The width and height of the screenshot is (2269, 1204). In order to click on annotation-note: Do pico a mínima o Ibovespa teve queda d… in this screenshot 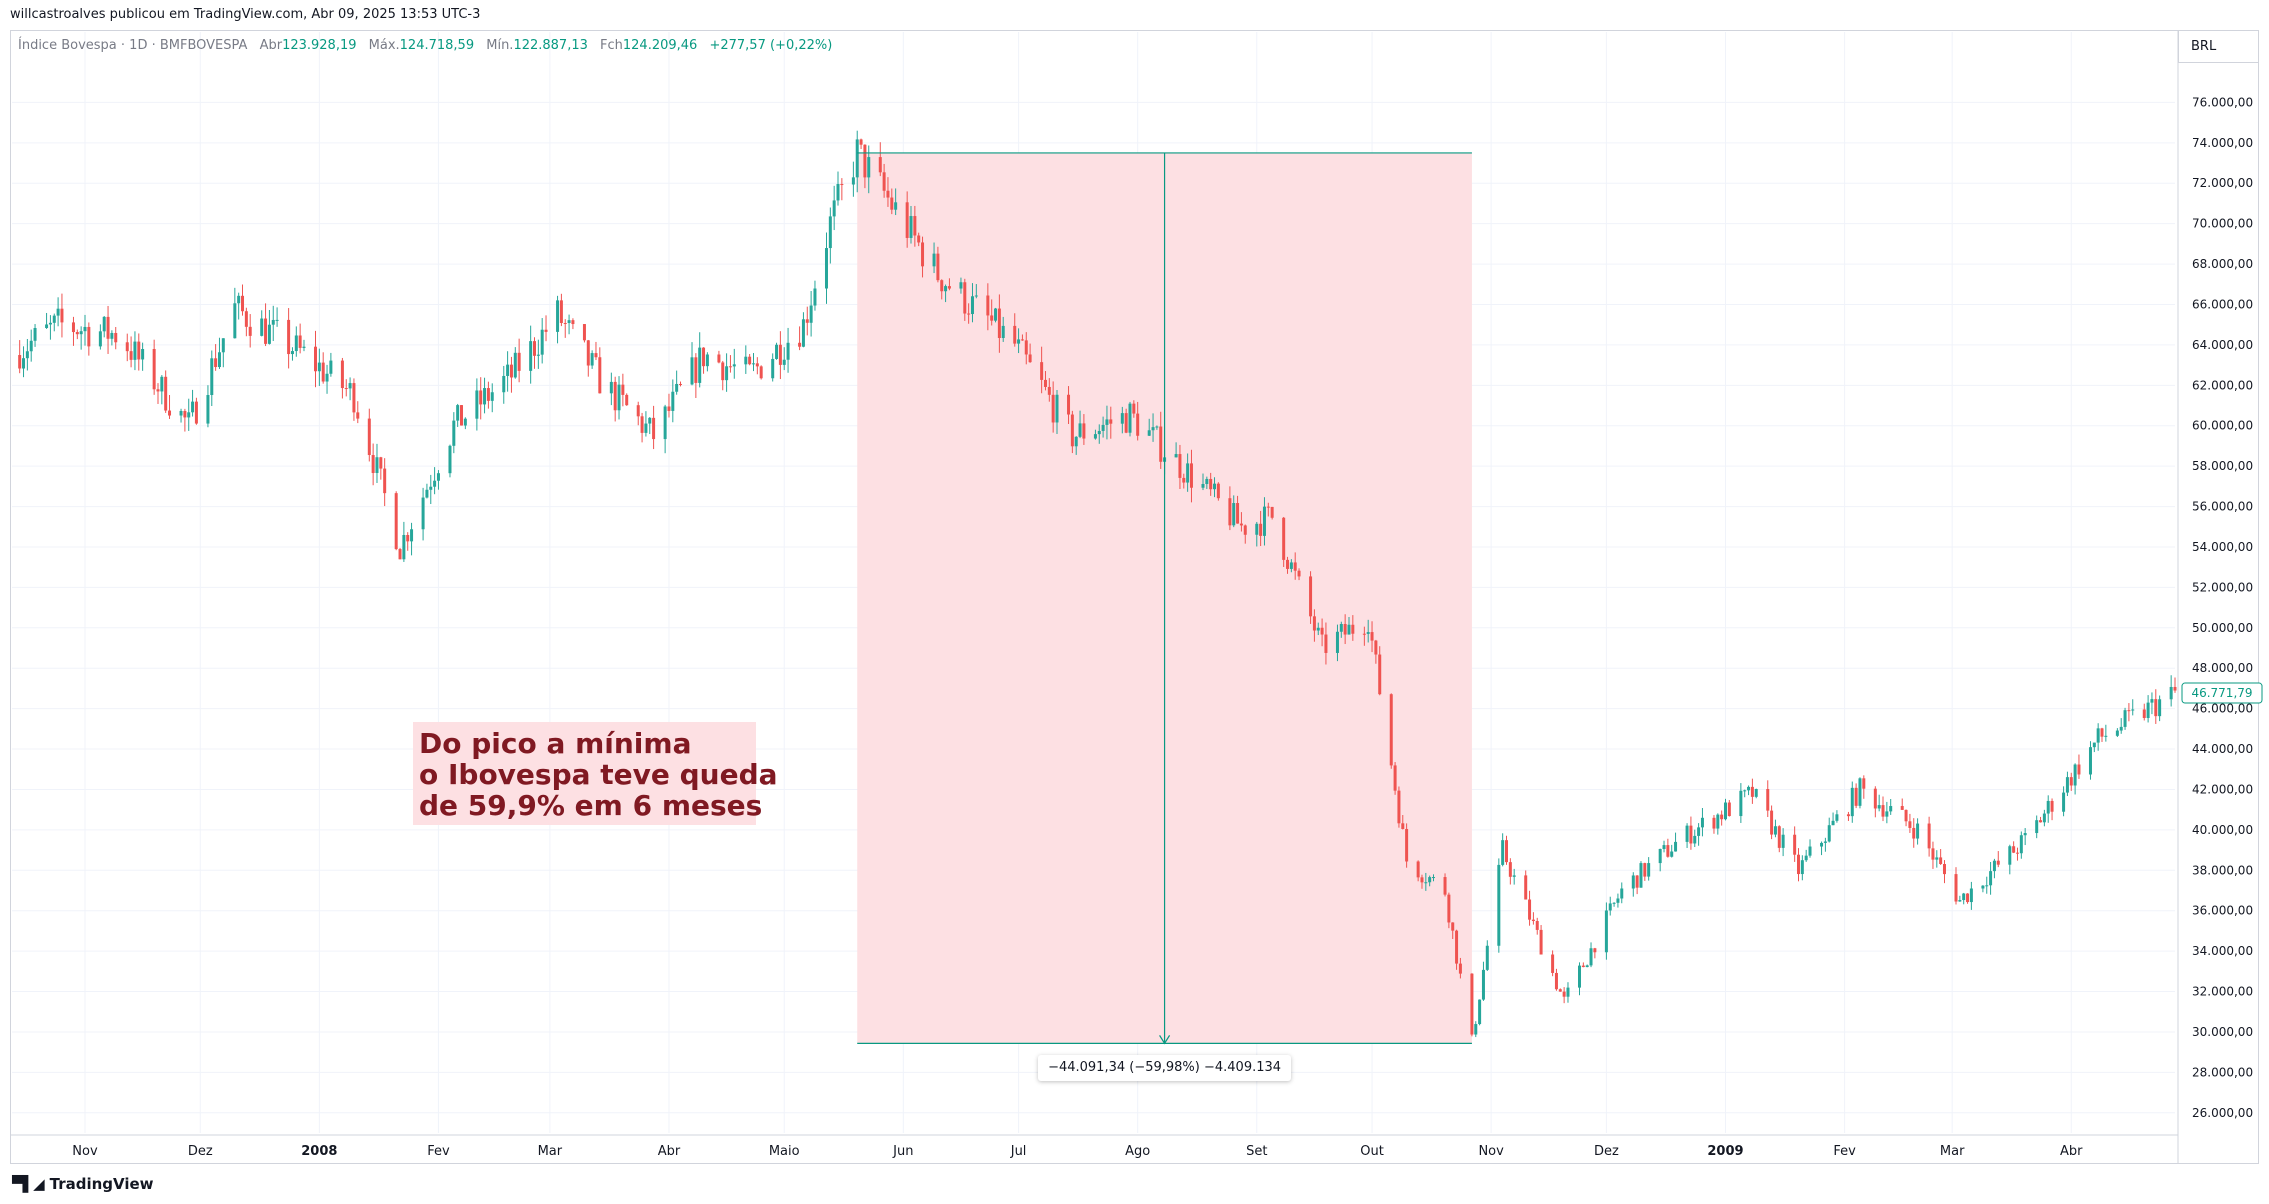, I will do `click(595, 773)`.